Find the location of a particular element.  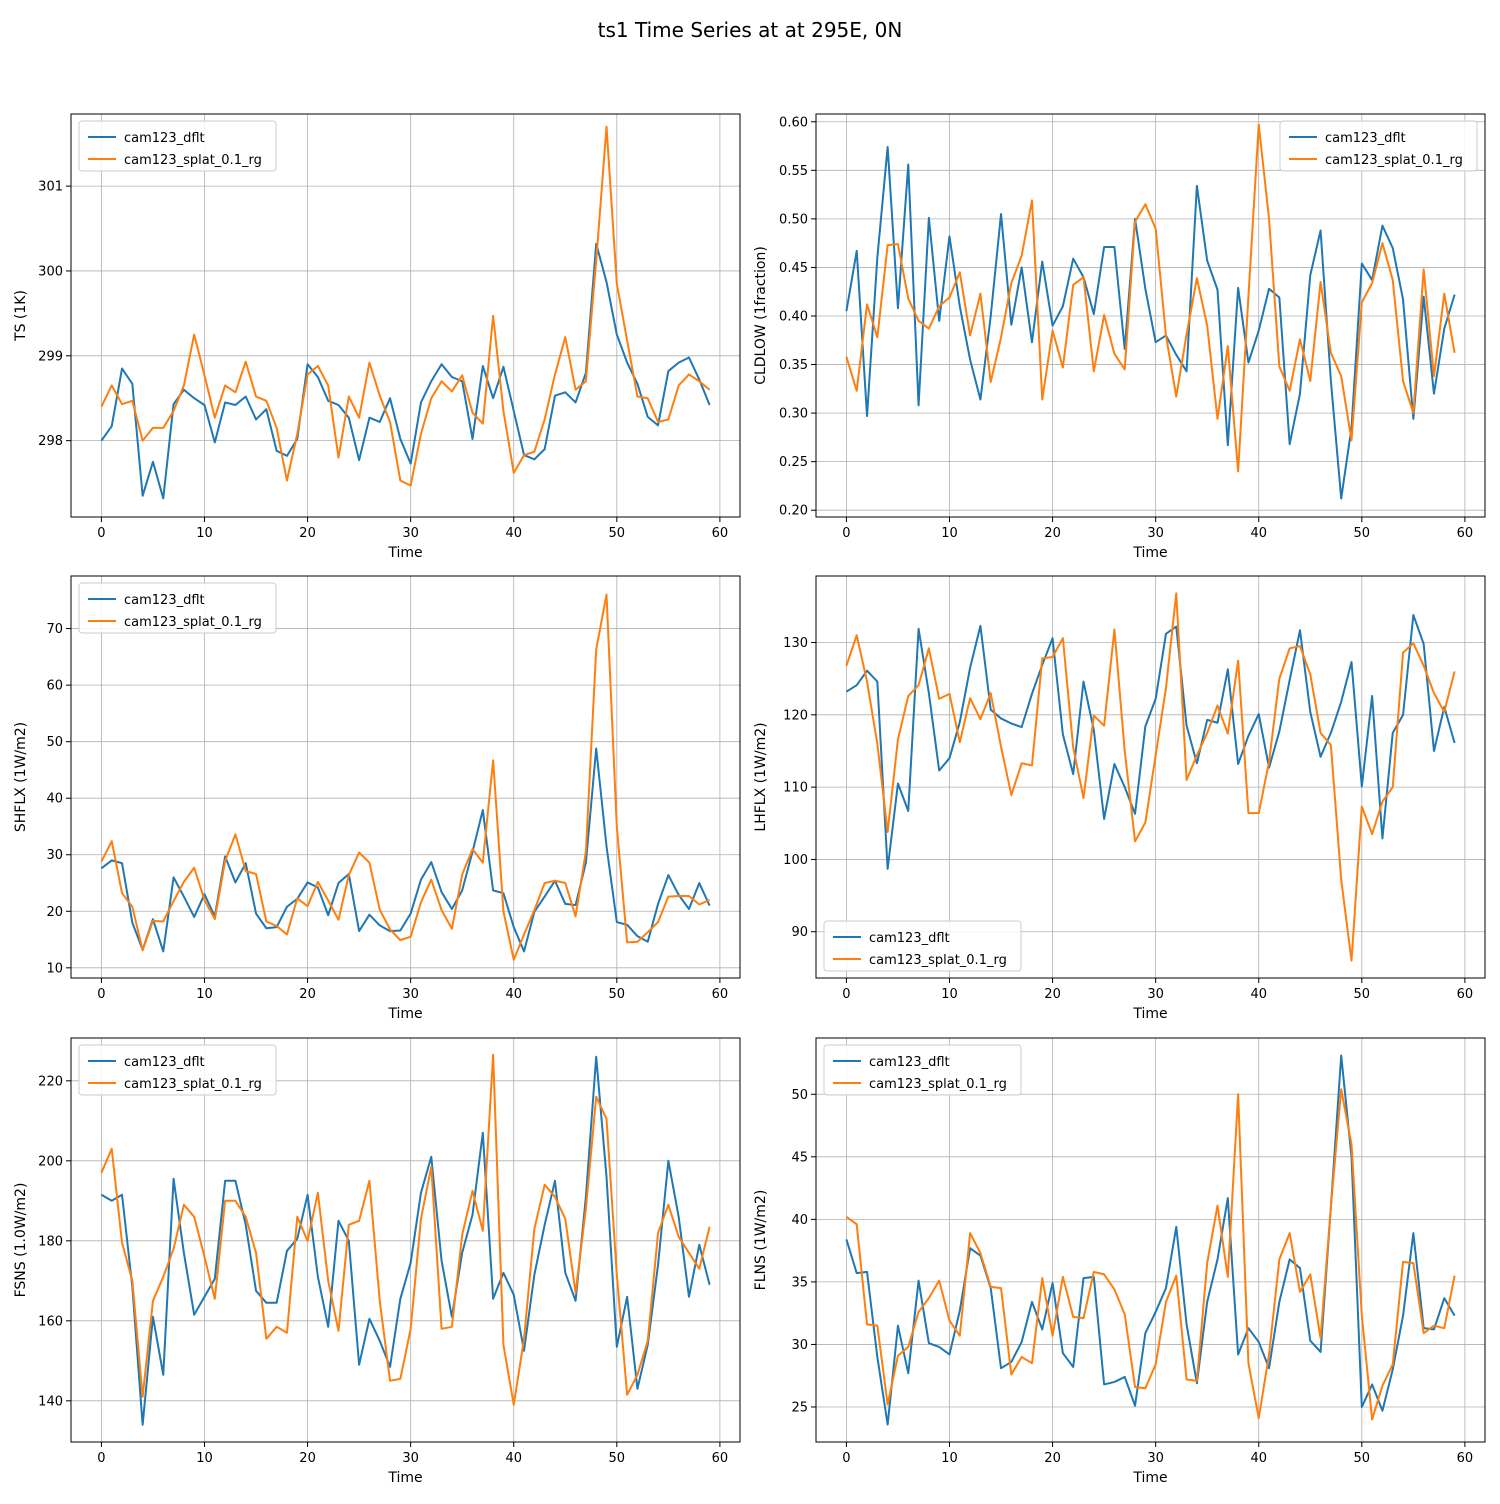

y-axis-label: SHFLX (1W/m2) is located at coordinates (21, 777).